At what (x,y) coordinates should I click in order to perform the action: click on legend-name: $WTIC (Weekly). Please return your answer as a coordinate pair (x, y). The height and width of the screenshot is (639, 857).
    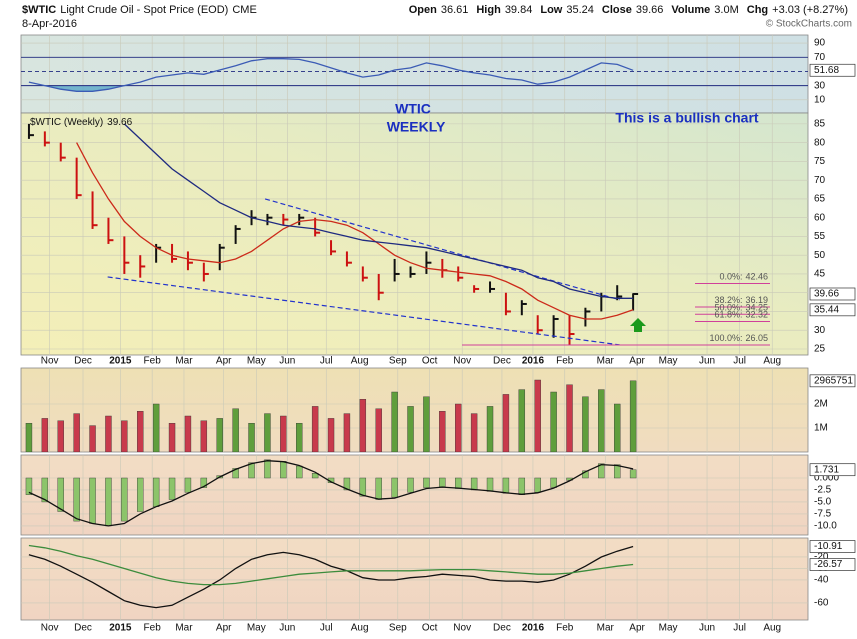
    Looking at the image, I should click on (66, 122).